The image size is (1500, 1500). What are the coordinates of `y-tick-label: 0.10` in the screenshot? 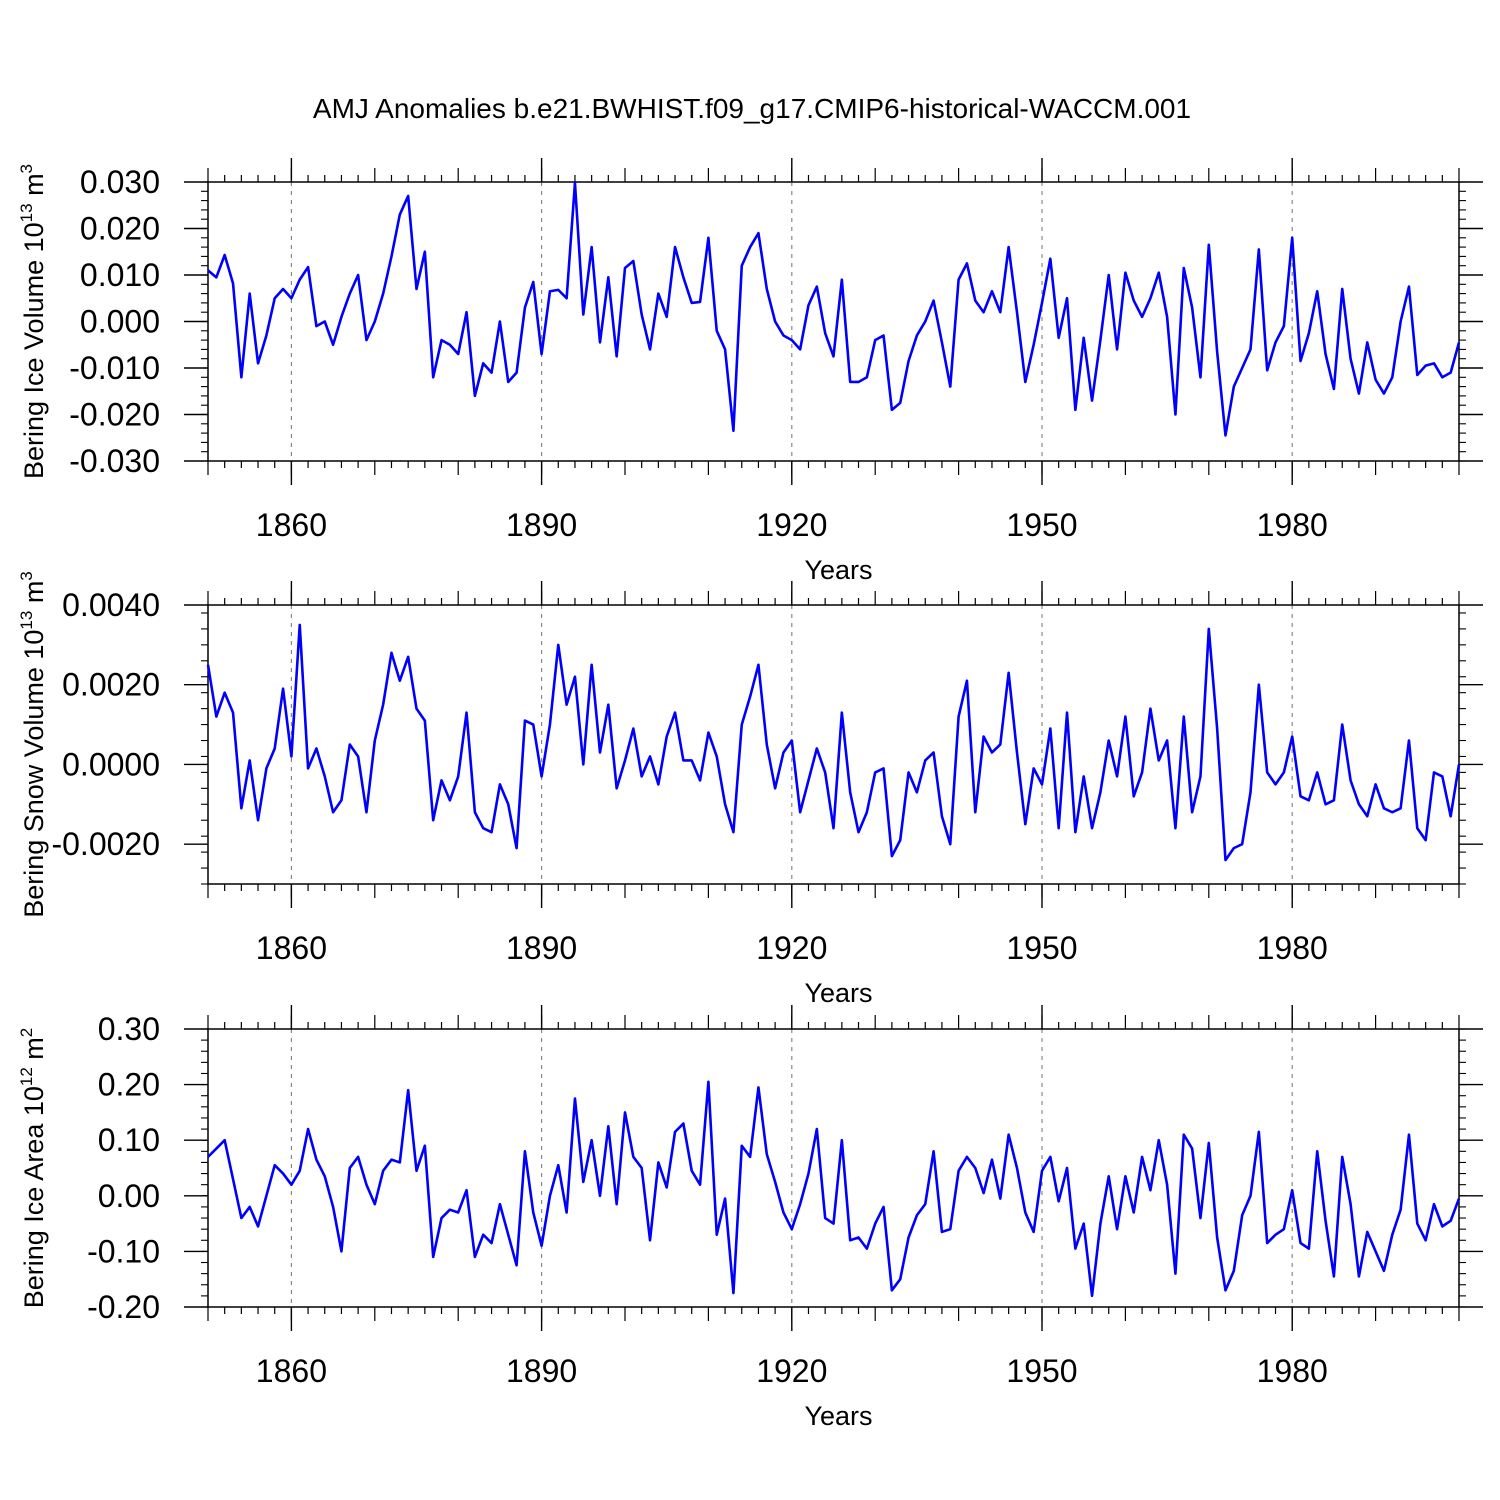 It's located at (129, 1140).